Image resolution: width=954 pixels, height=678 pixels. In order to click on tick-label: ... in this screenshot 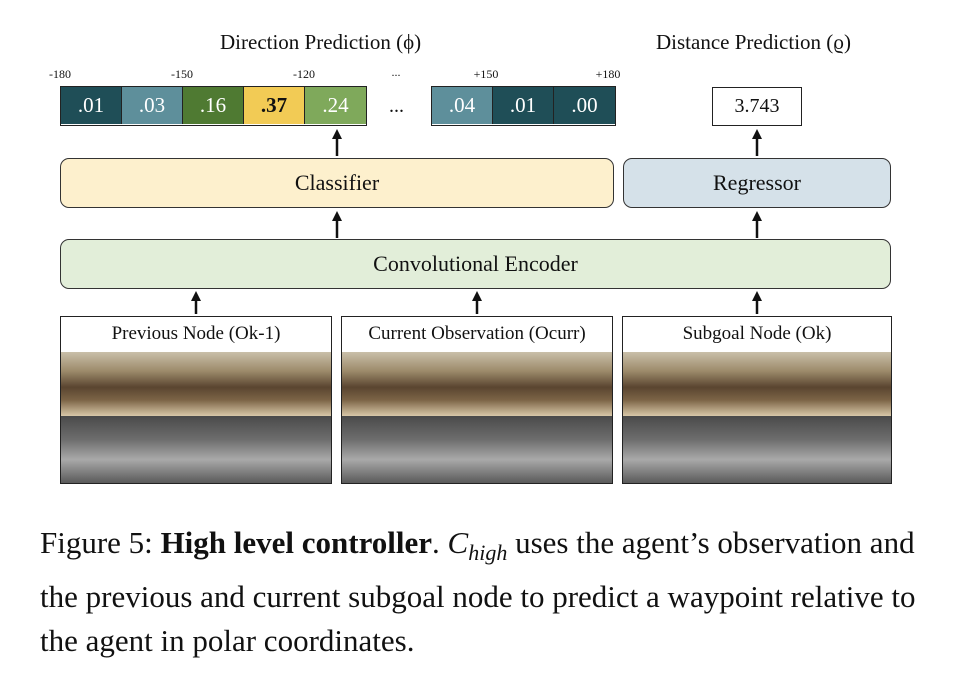, I will do `click(396, 72)`.